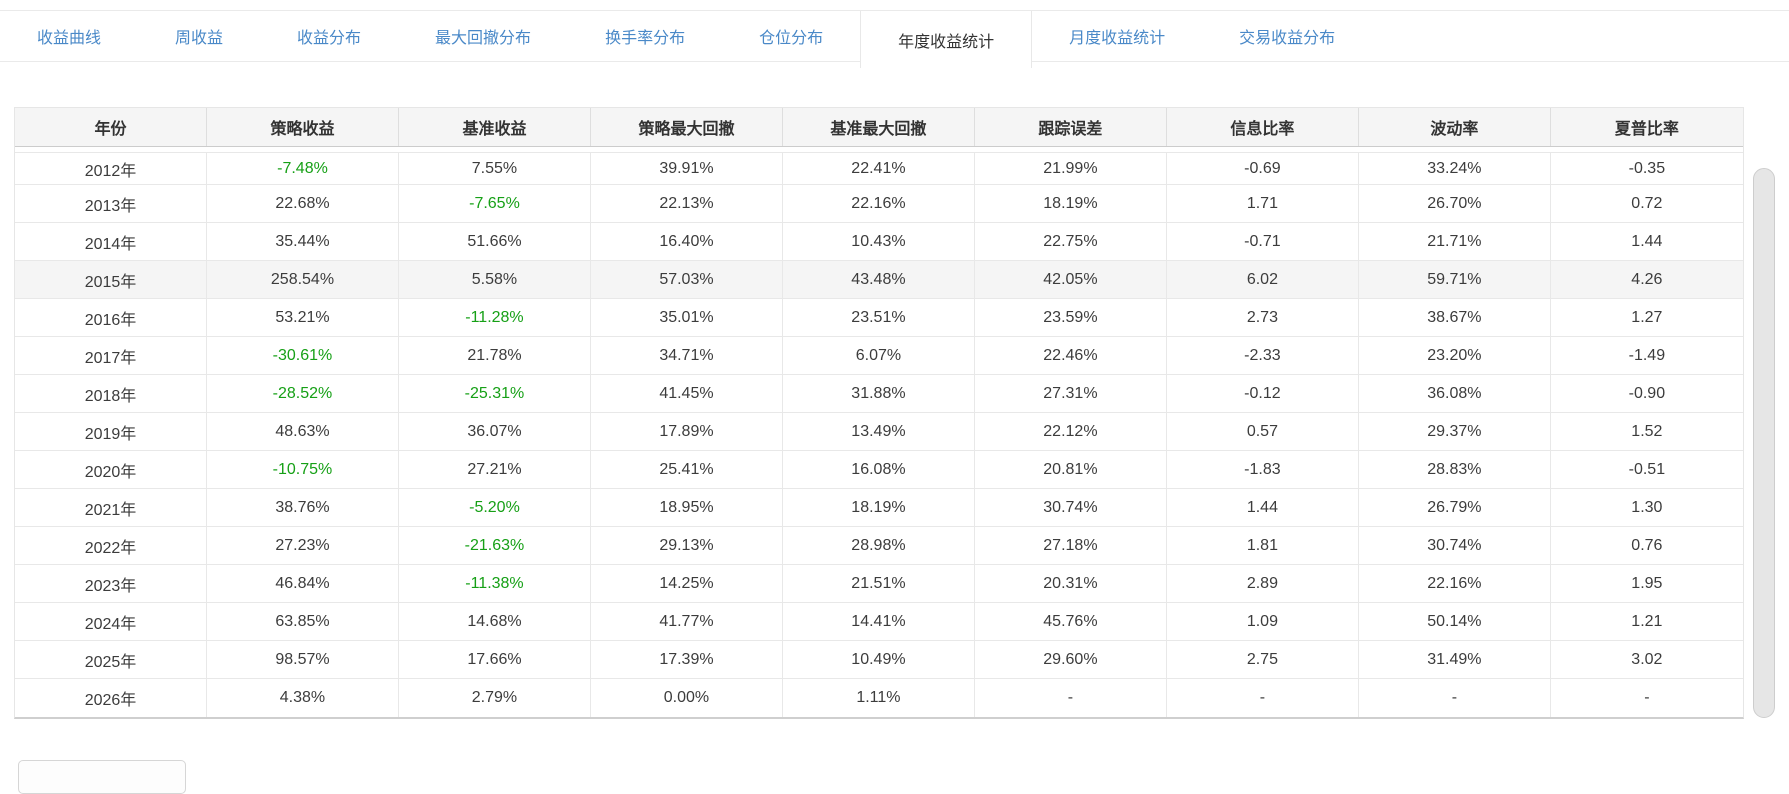  Describe the element at coordinates (303, 659) in the screenshot. I see `value-cell: 98.57%` at that location.